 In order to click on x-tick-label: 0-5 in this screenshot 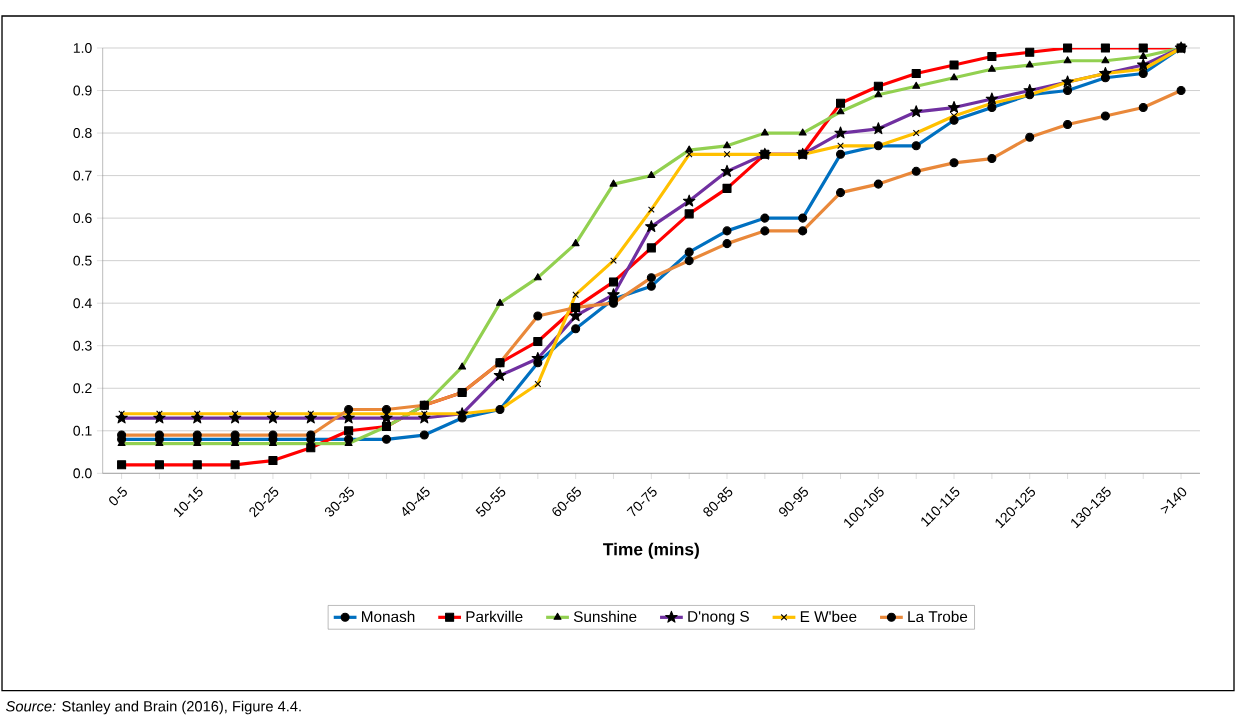, I will do `click(118, 496)`.